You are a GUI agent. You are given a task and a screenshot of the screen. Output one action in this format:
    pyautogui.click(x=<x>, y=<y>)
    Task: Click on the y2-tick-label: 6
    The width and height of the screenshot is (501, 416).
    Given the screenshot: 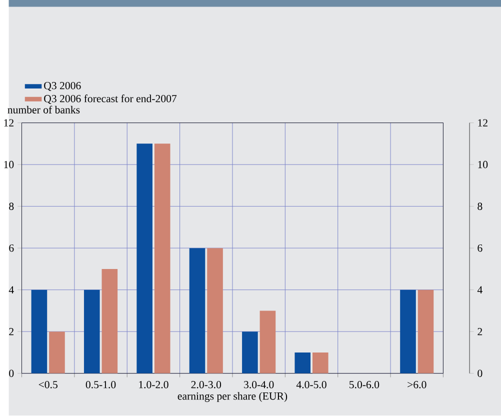 What is the action you would take?
    pyautogui.click(x=480, y=248)
    